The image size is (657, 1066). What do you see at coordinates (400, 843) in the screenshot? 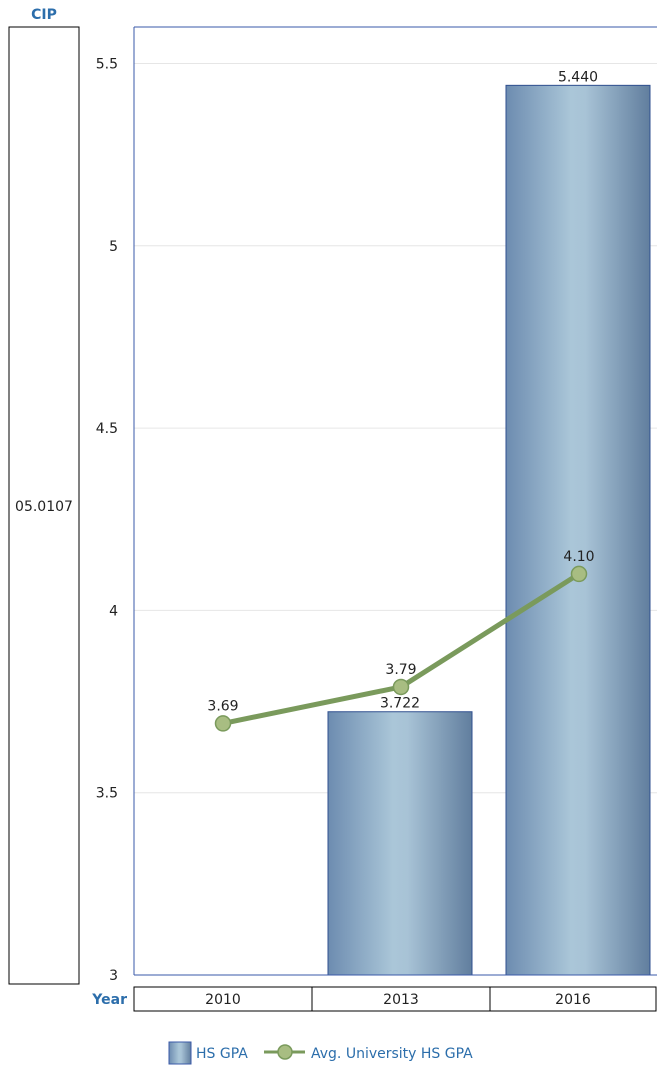
I see `bar` at bounding box center [400, 843].